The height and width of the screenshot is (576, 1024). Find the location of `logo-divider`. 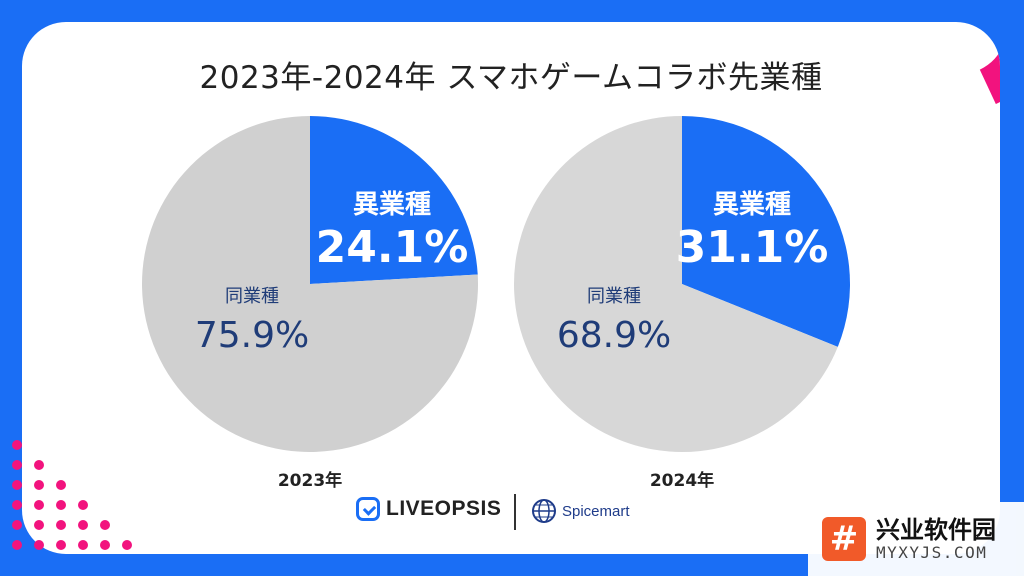

logo-divider is located at coordinates (515, 512).